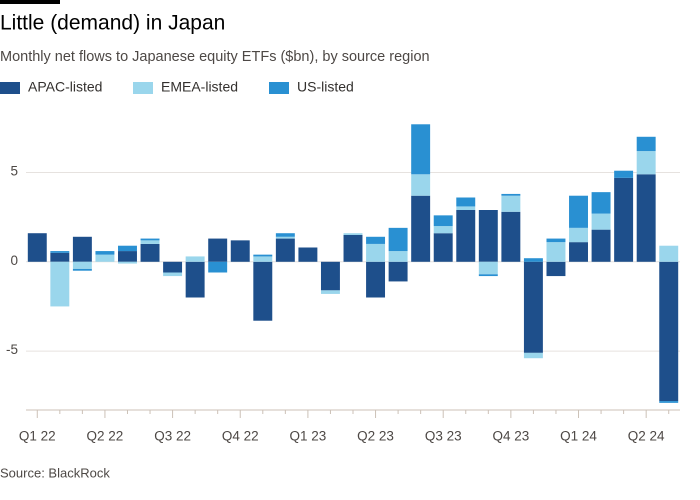 This screenshot has width=700, height=500. I want to click on source-note: Source: BlackRock, so click(55, 472).